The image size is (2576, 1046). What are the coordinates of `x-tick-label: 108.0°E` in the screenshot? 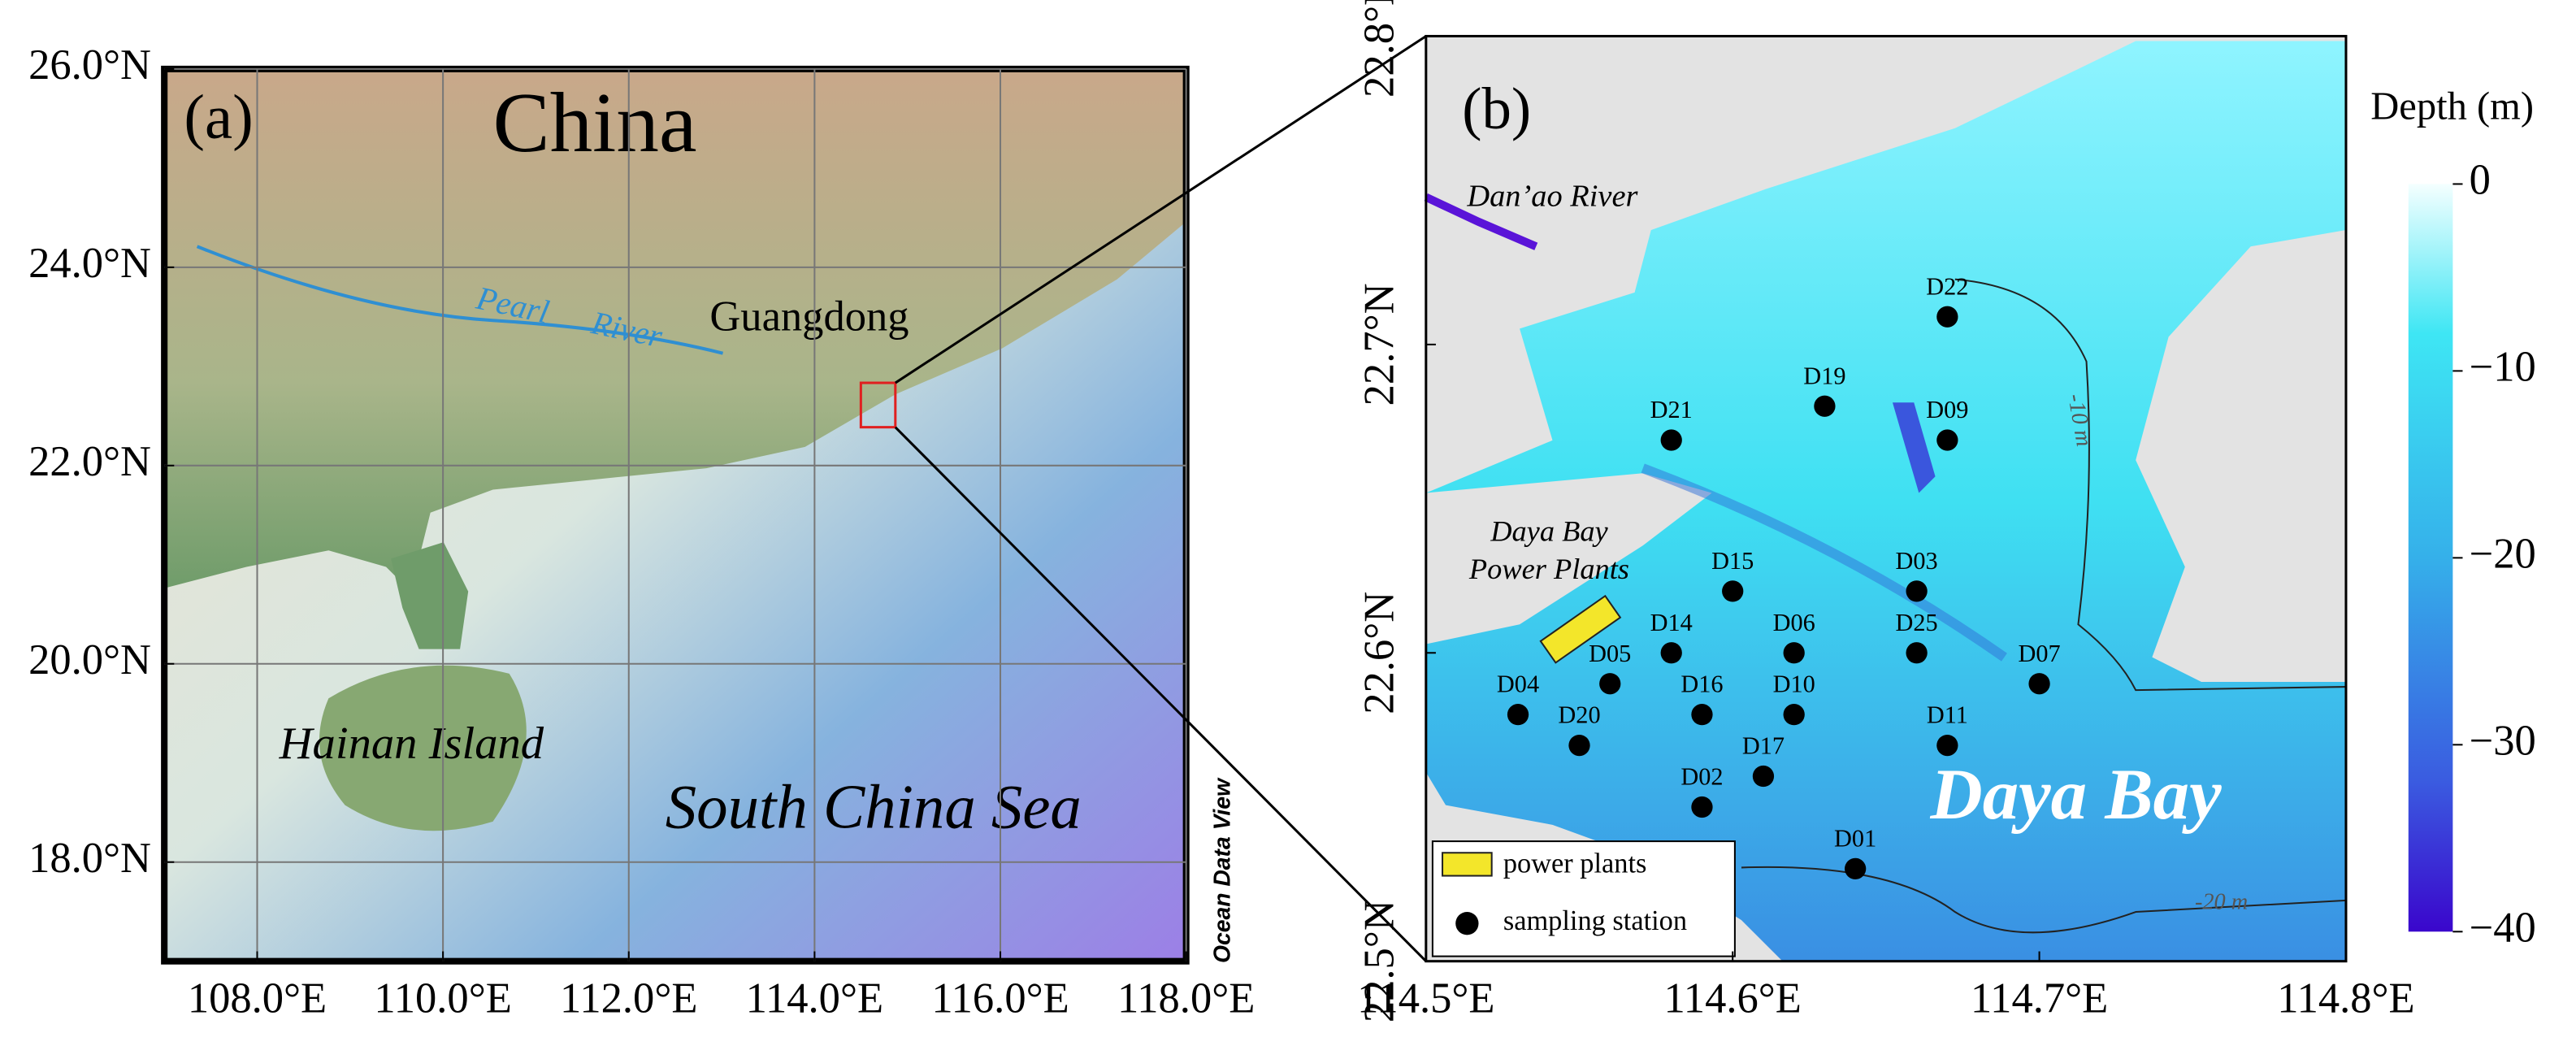 It's located at (257, 998).